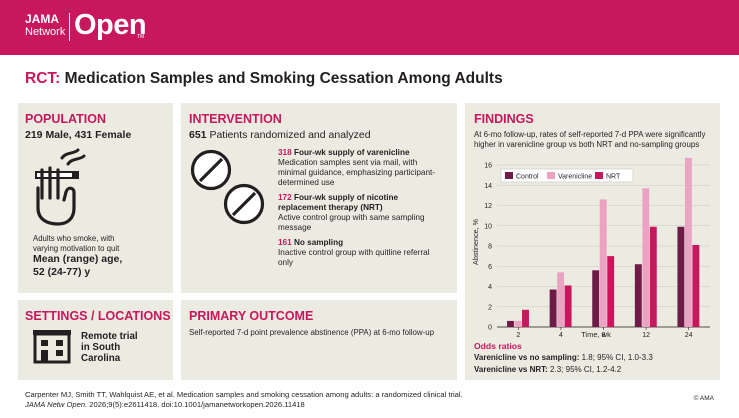 This screenshot has height=418, width=739. Describe the element at coordinates (604, 335) in the screenshot. I see `x-tick-label: 8` at that location.